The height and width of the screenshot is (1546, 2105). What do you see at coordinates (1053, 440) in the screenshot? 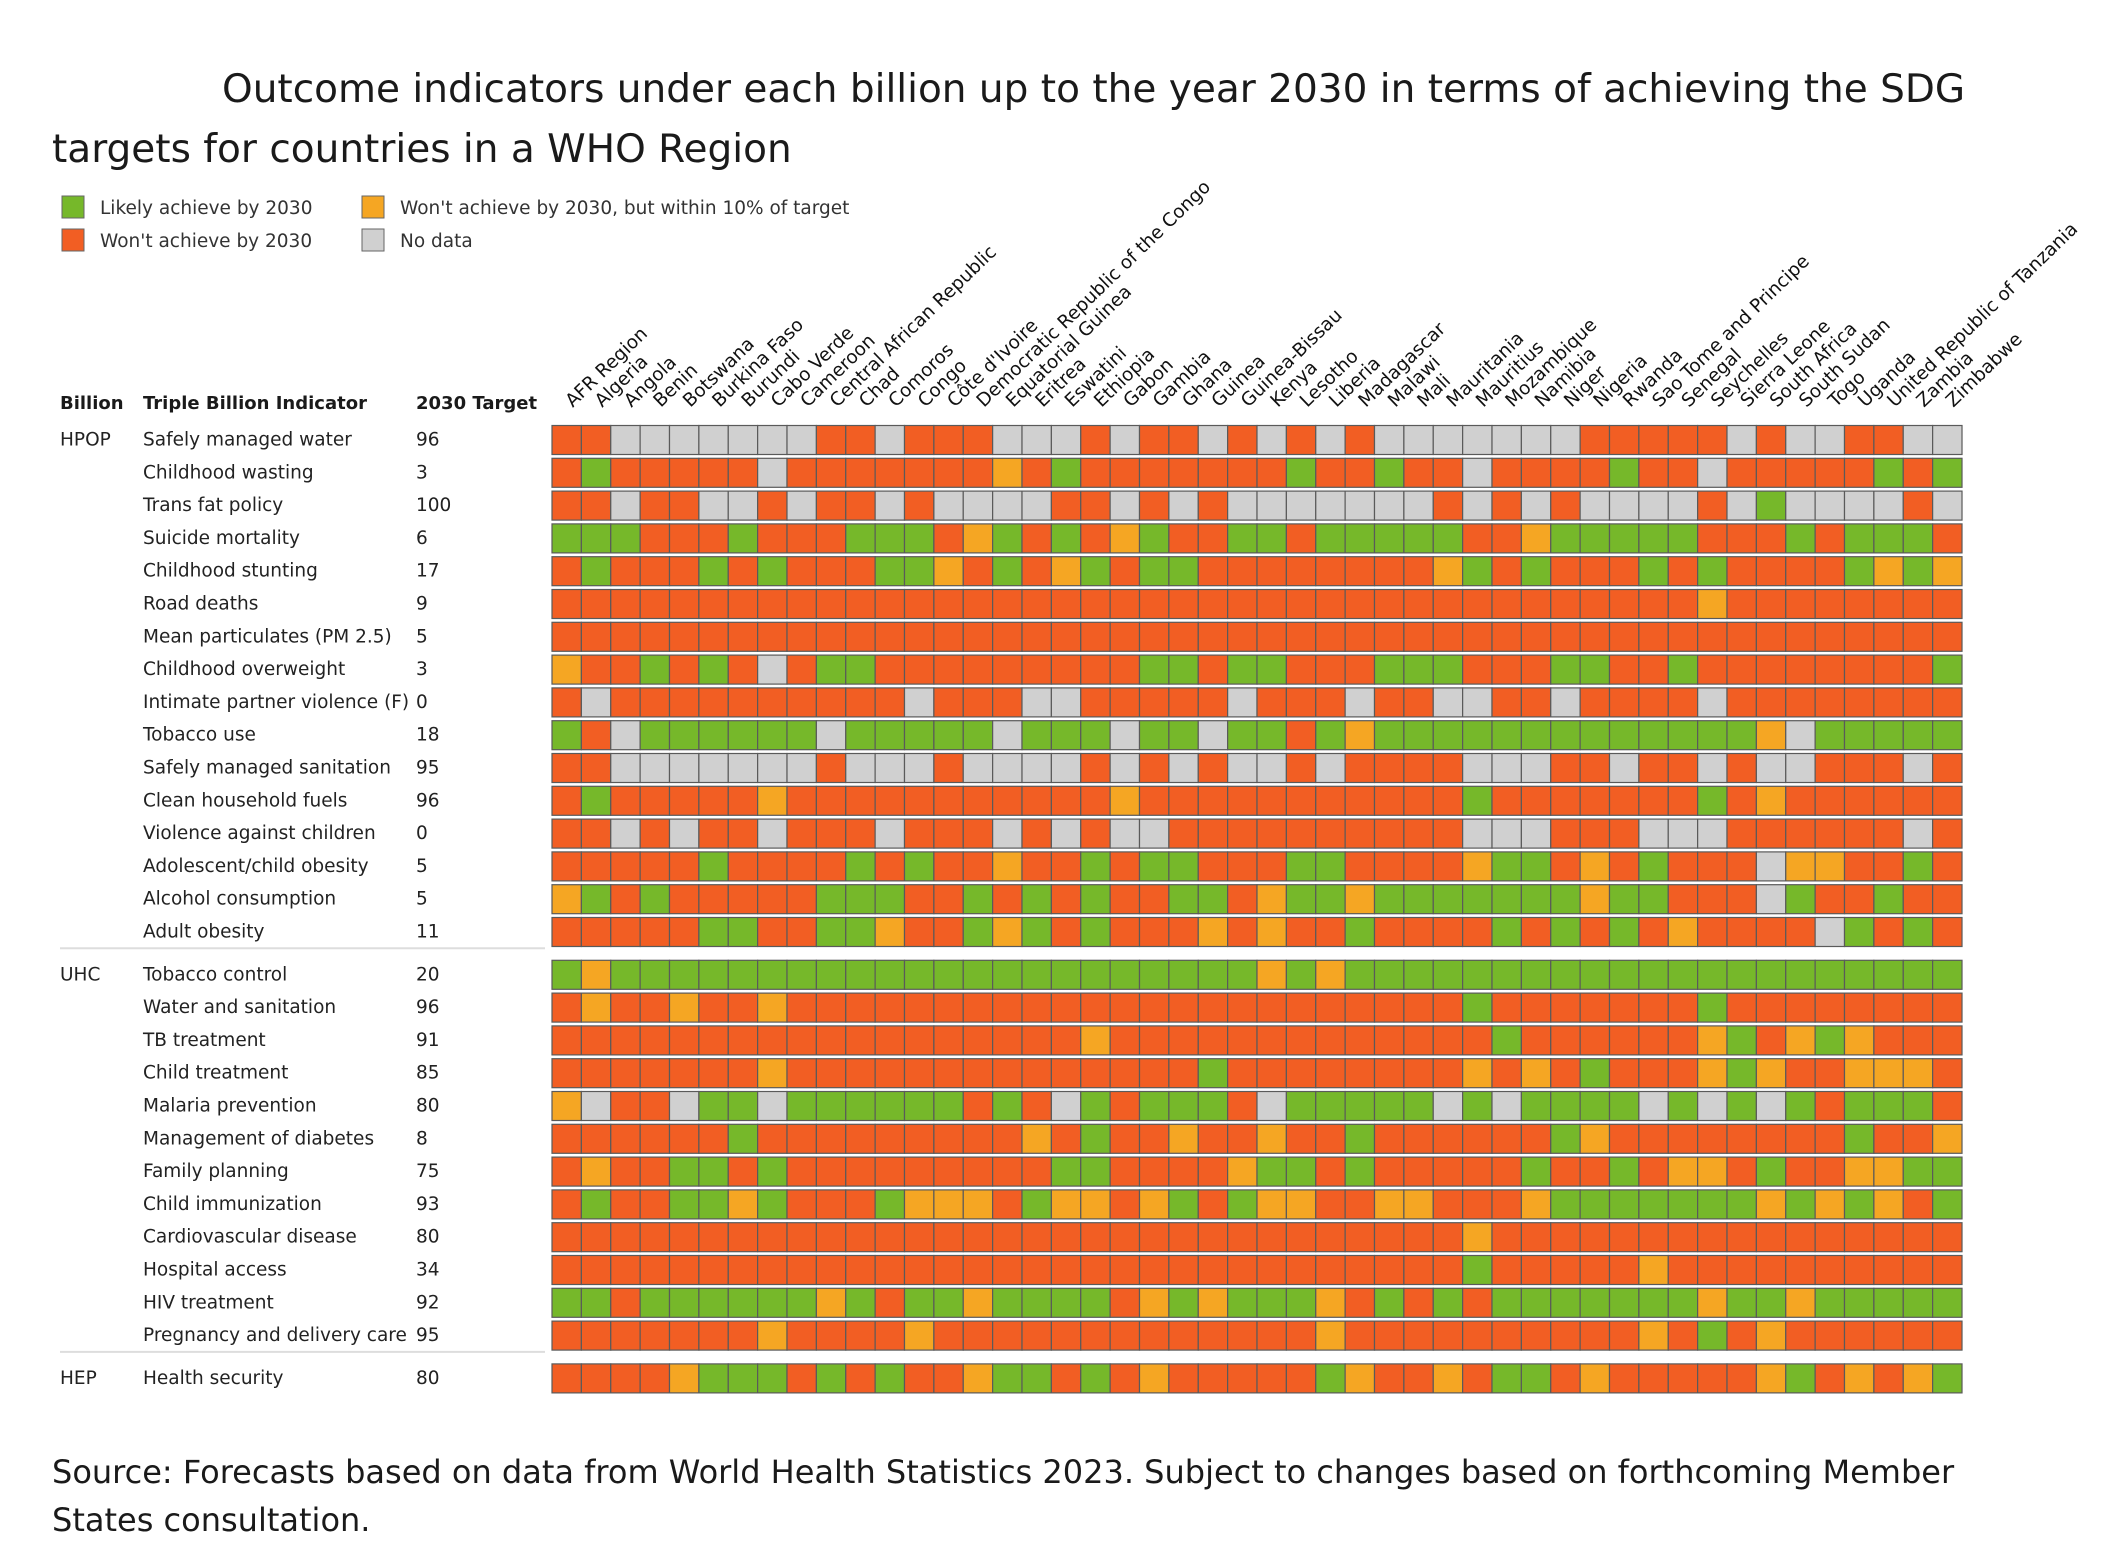
I see `heatmap-row: Safely managed water 96` at bounding box center [1053, 440].